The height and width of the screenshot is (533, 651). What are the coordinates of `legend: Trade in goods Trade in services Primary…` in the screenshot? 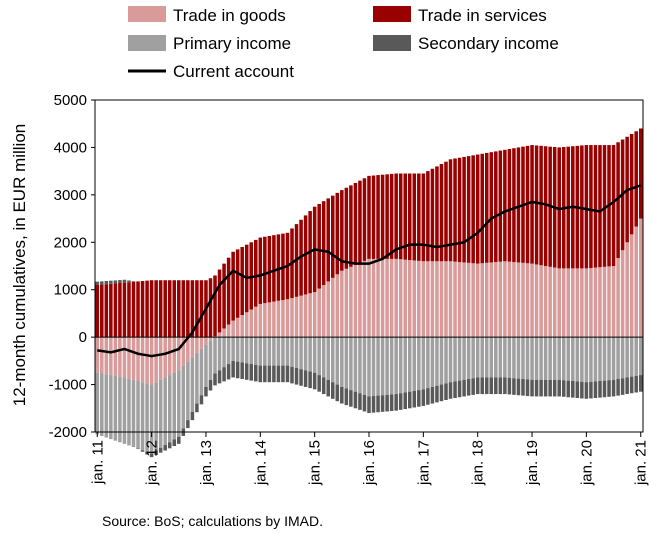 It's located at (343, 43).